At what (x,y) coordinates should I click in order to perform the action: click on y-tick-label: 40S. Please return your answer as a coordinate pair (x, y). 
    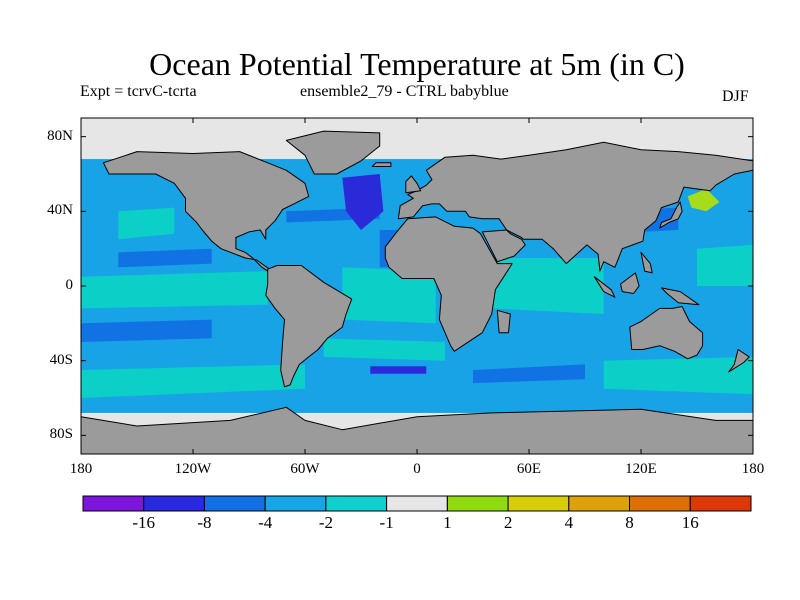
    Looking at the image, I should click on (61, 359).